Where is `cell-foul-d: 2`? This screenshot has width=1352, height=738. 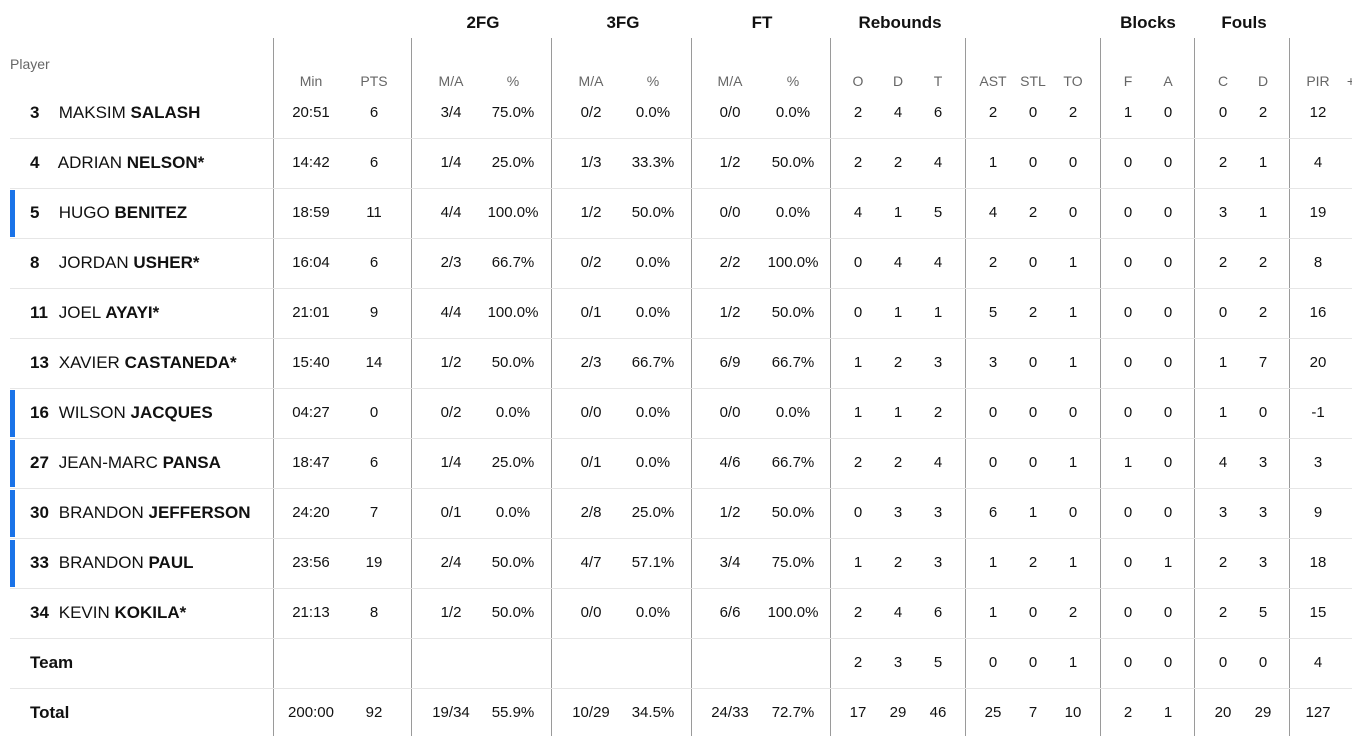
cell-foul-d: 2 is located at coordinates (1263, 262).